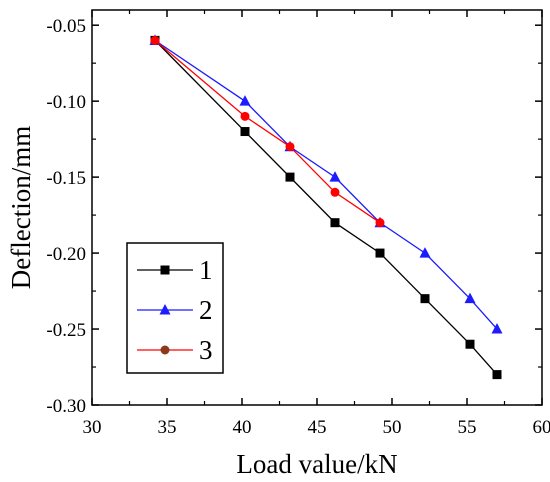  I want to click on y-tick-label: -0.05, so click(66, 26).